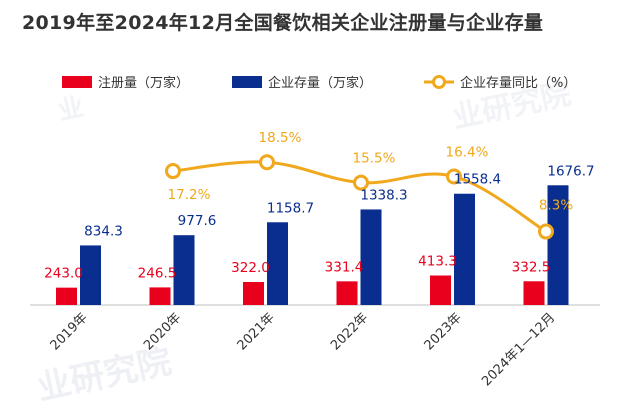  Describe the element at coordinates (63, 274) in the screenshot. I see `bar-data-label: 243.0` at that location.